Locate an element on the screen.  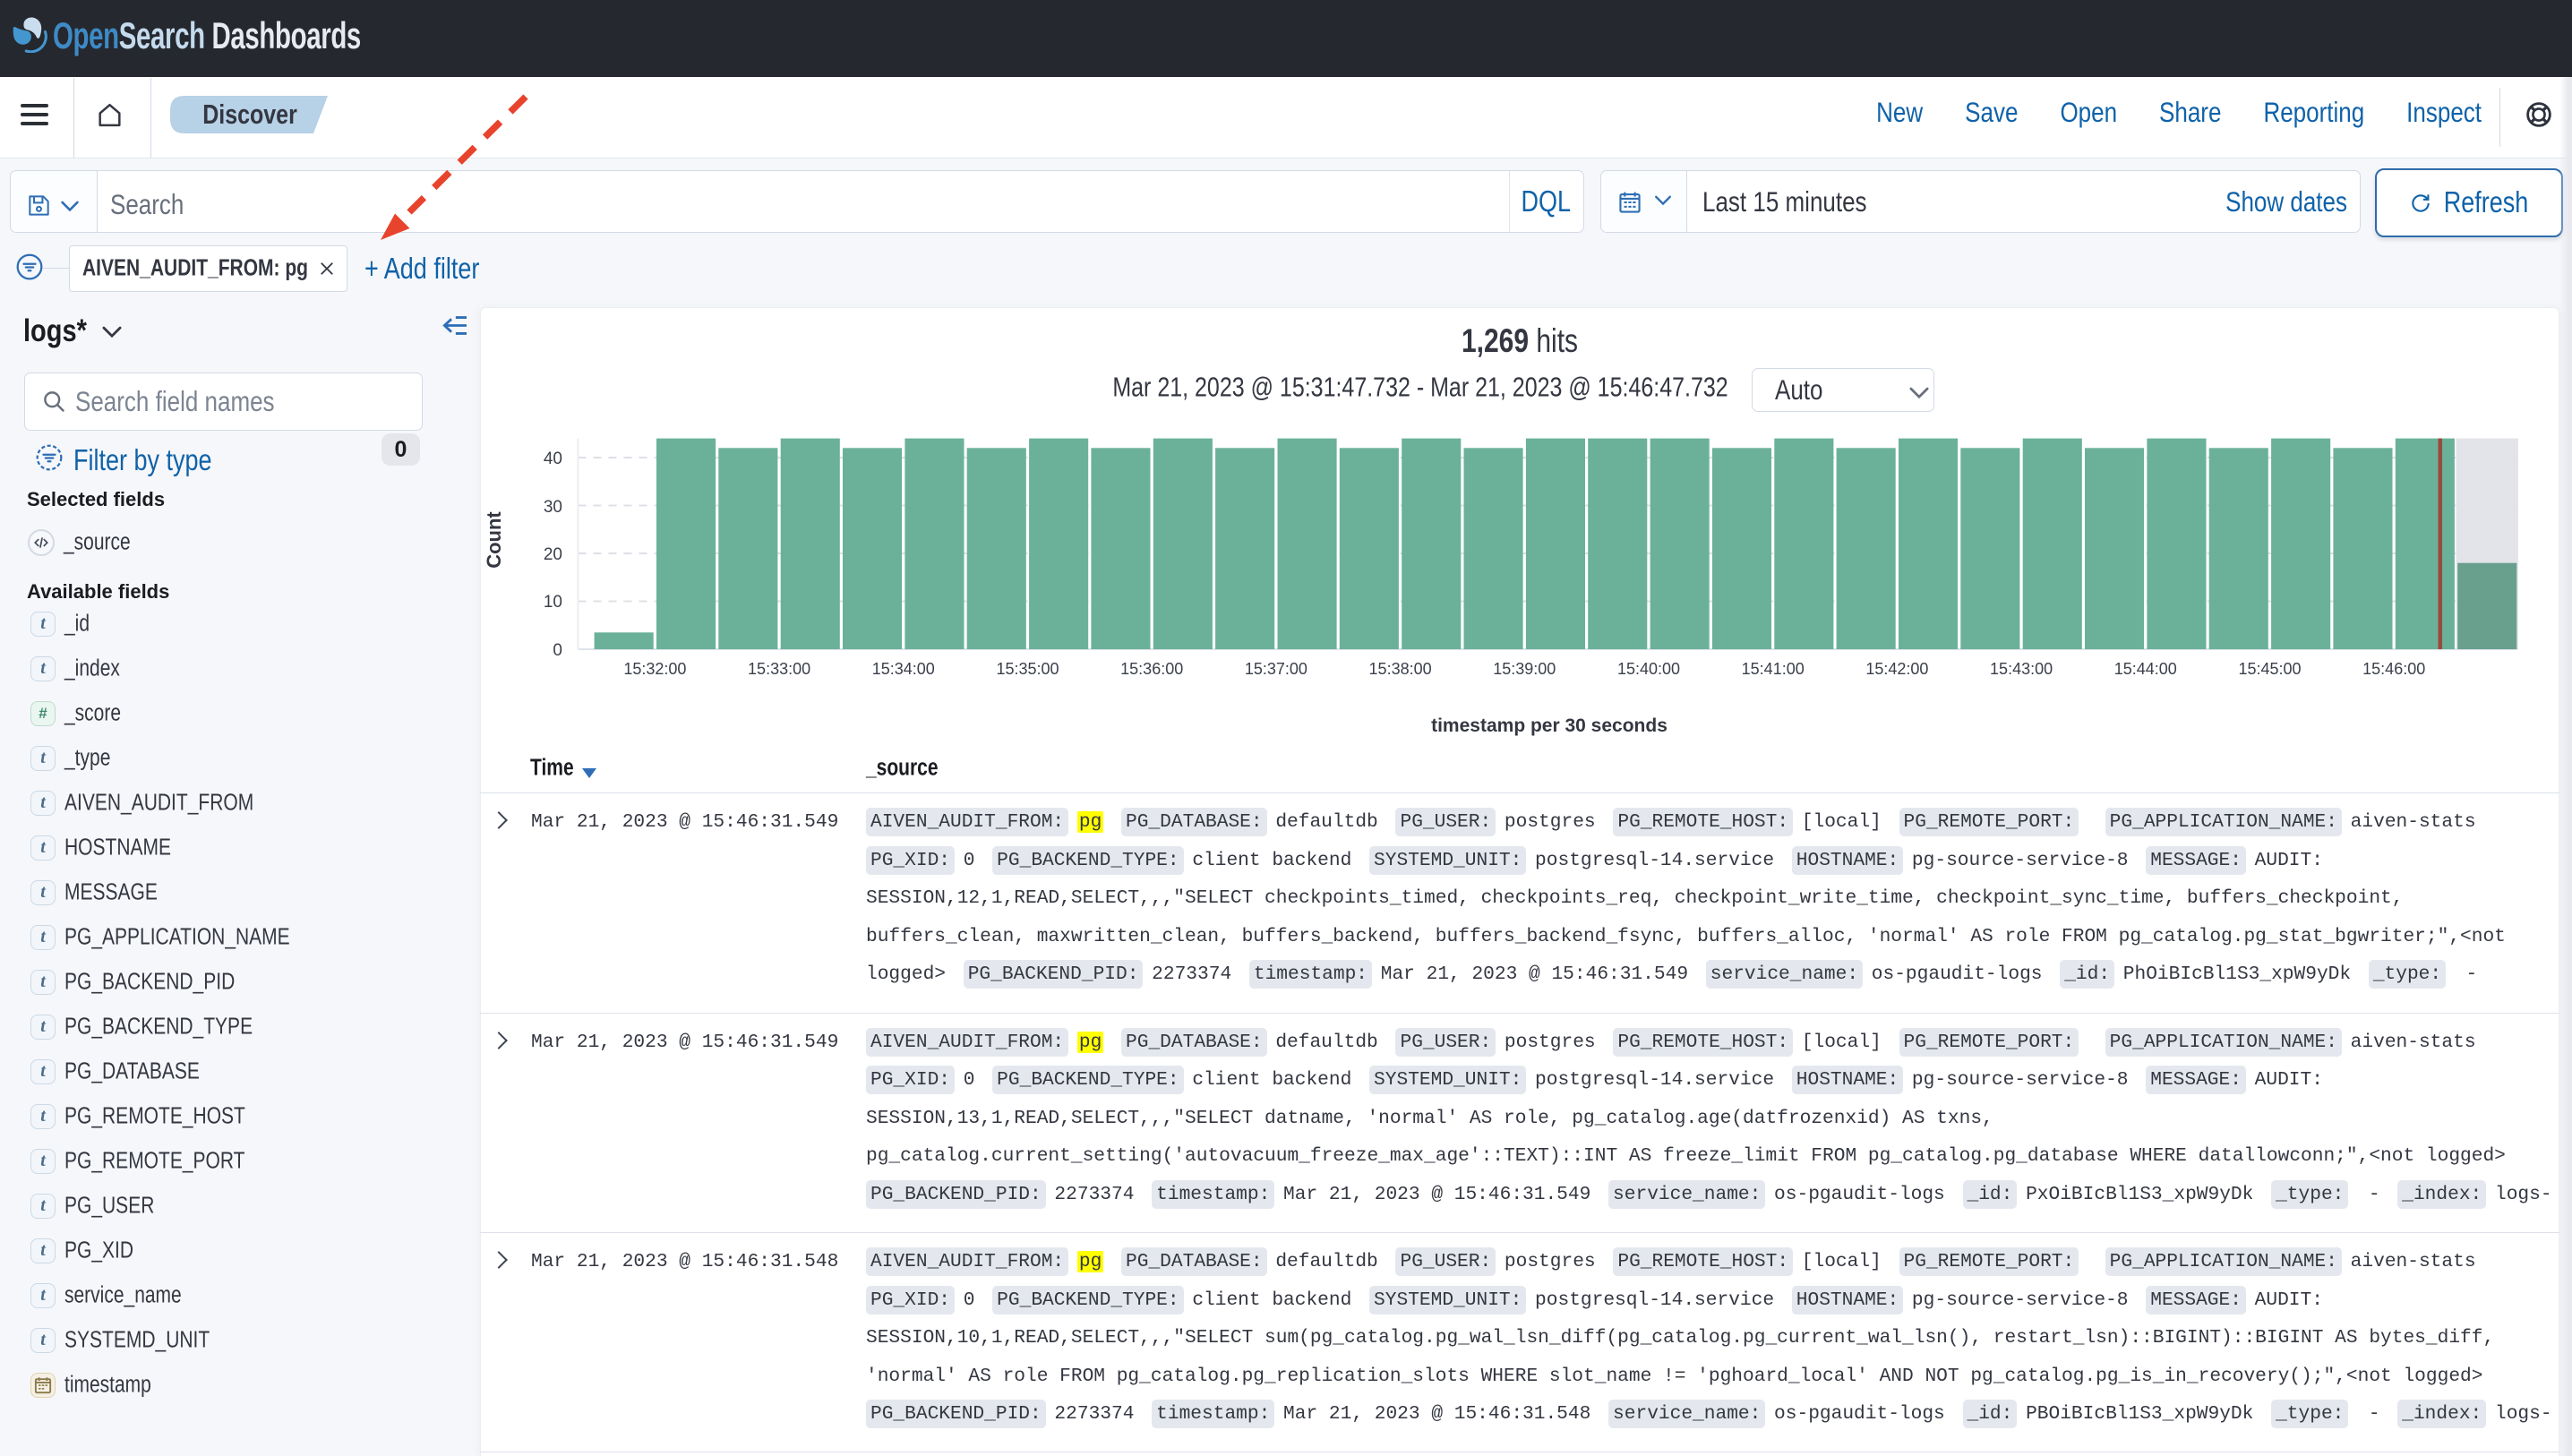
svg-text: 15:44:00 is located at coordinates (2145, 669).